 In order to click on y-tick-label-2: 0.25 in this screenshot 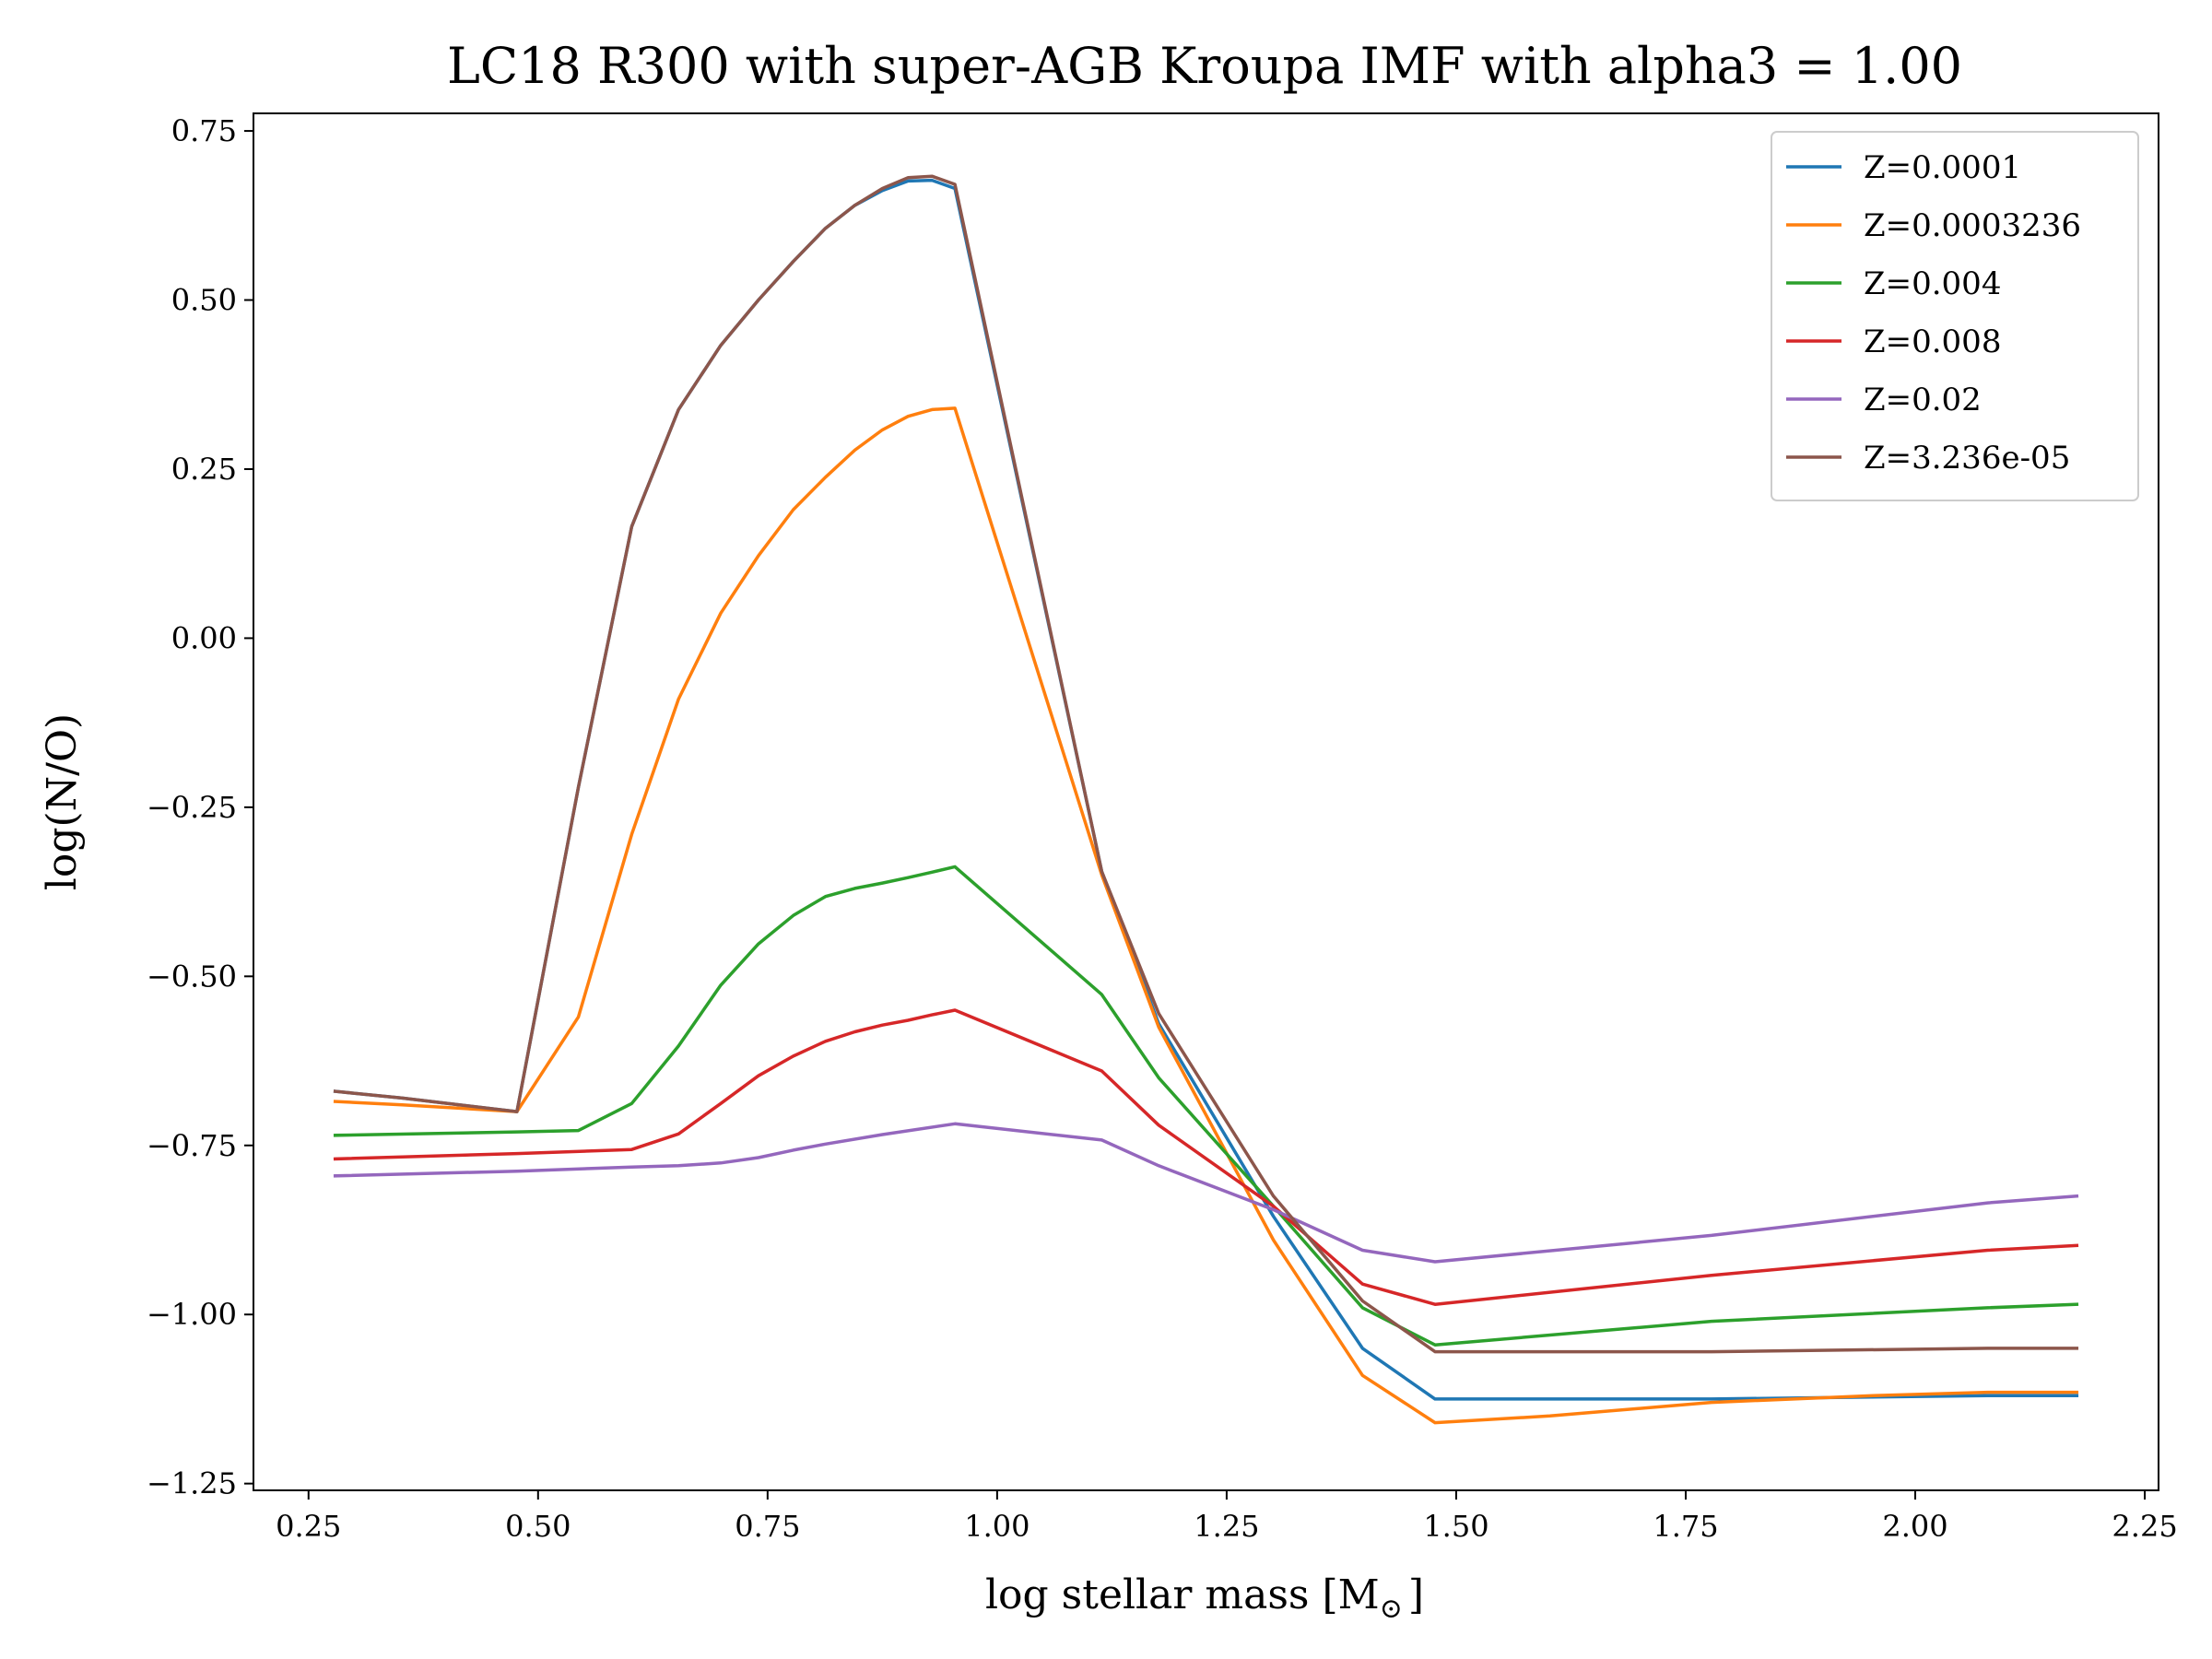, I will do `click(204, 469)`.